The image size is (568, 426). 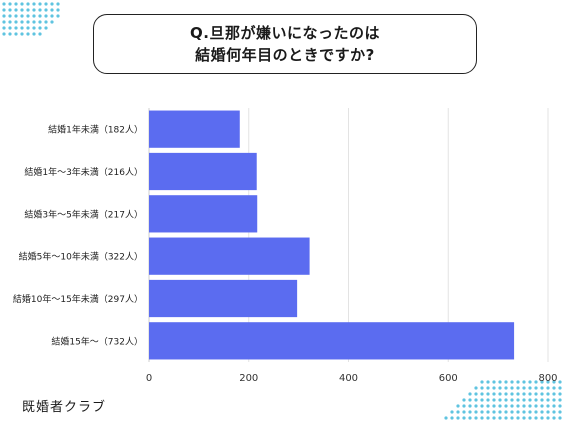 What do you see at coordinates (285, 44) in the screenshot?
I see `title-box: Q.旦那が嫌いになったのは 結婚何年目のときですか?` at bounding box center [285, 44].